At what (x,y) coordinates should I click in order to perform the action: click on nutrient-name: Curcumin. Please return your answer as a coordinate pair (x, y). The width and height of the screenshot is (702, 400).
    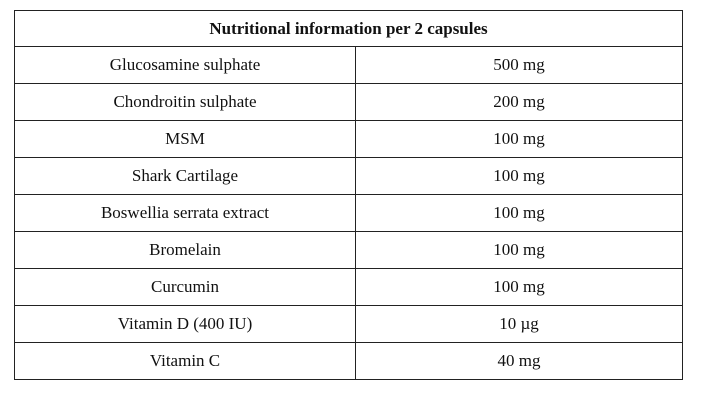
    Looking at the image, I should click on (185, 287).